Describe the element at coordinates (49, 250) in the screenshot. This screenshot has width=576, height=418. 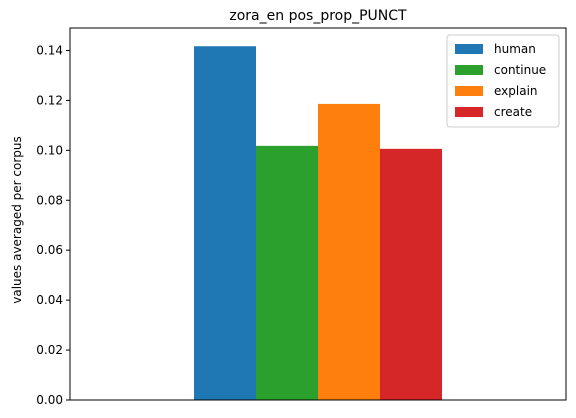
I see `y-tick-label: 0.06` at that location.